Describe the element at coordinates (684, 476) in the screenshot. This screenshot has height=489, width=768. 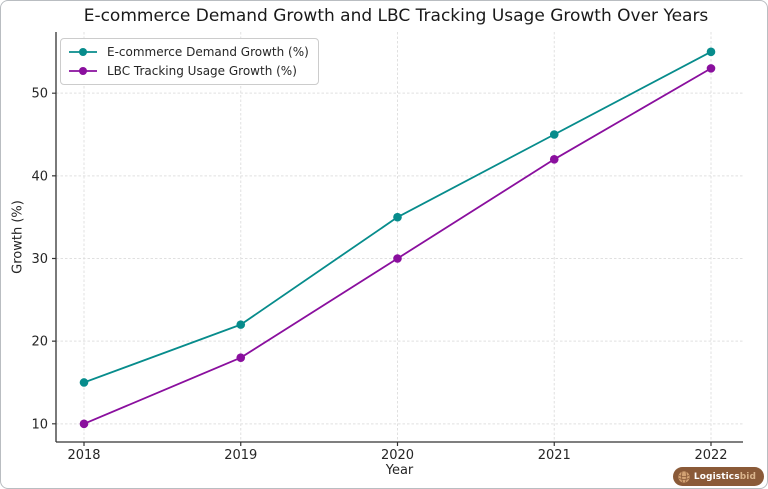
I see `wicker-ball-icon` at that location.